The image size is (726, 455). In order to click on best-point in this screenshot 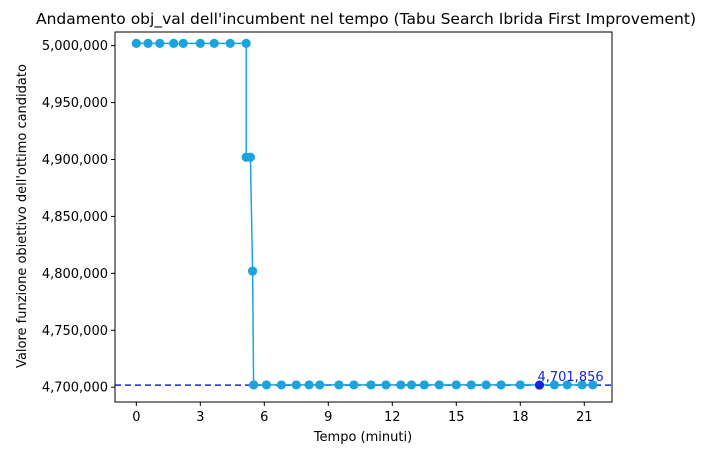, I will do `click(539, 385)`.